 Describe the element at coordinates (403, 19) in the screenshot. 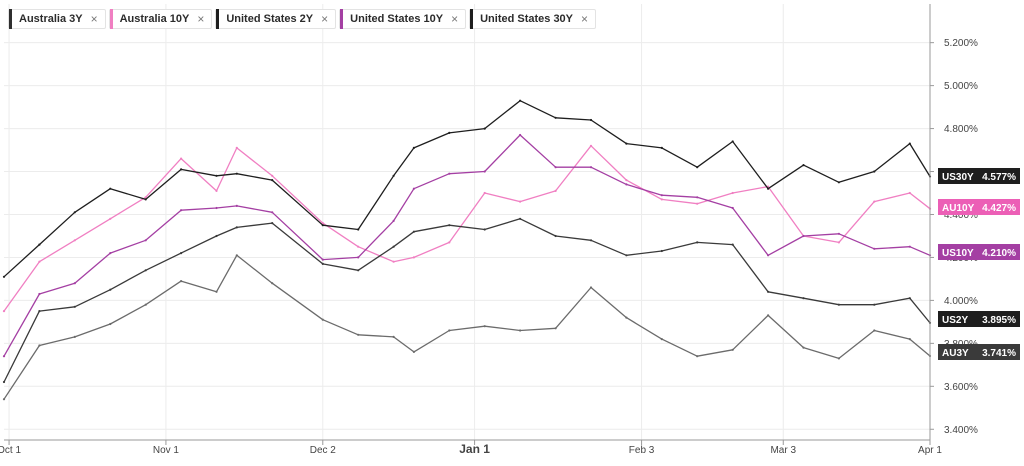

I see `legend-chip-united-states-10y: United States 10Y ×` at that location.